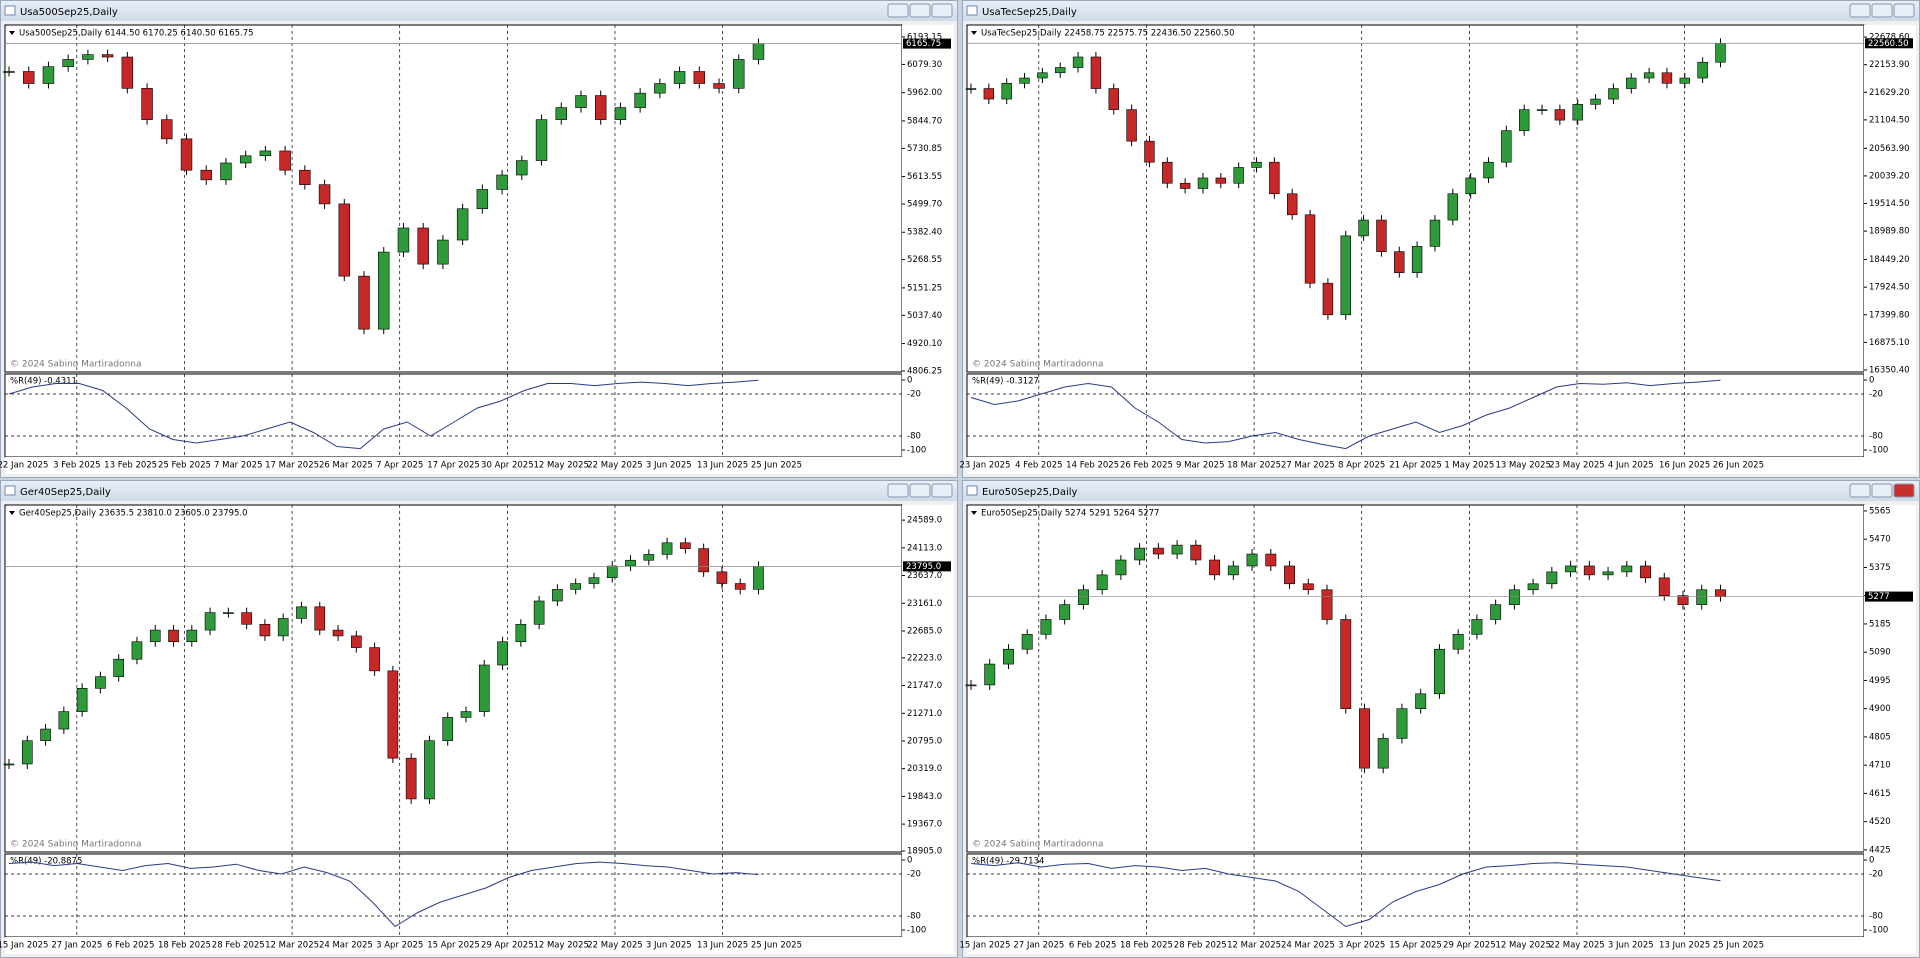 The height and width of the screenshot is (958, 1920). Describe the element at coordinates (924, 741) in the screenshot. I see `y-tick-label: 20795.0` at that location.